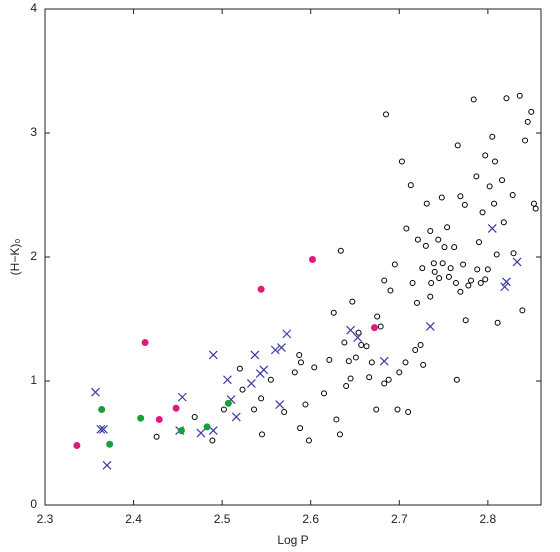 The height and width of the screenshot is (552, 560). I want to click on y-axis-label: (H−K)₀, so click(15, 257).